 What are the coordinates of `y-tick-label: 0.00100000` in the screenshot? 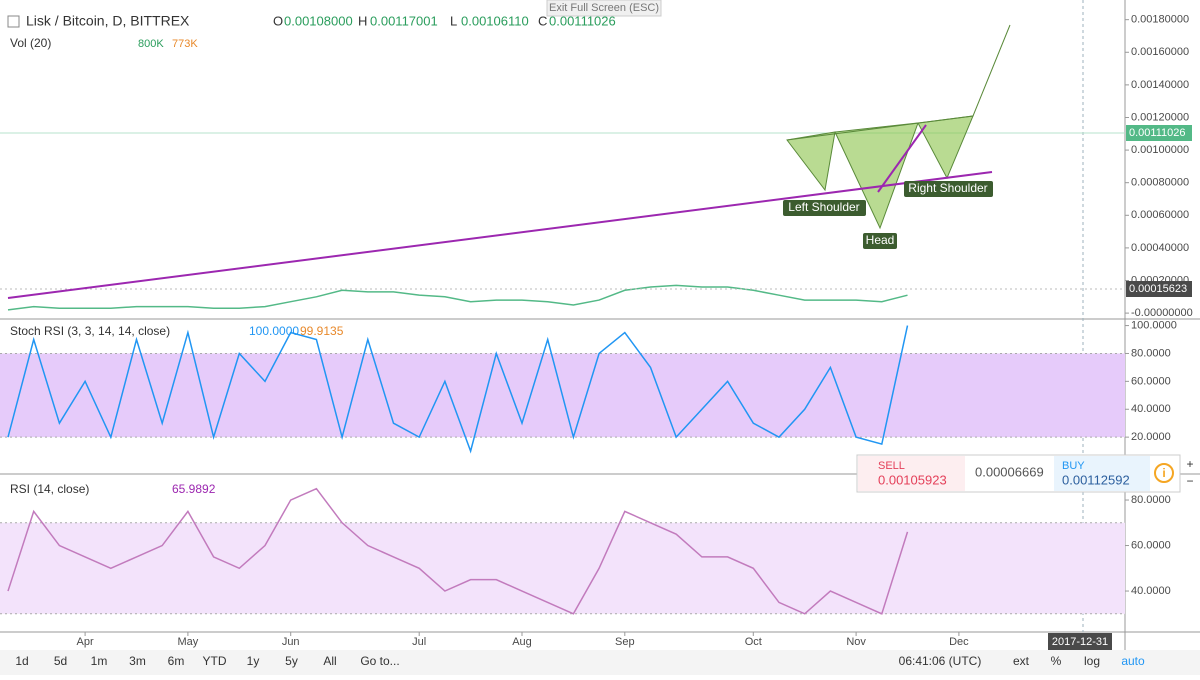 It's located at (1160, 150).